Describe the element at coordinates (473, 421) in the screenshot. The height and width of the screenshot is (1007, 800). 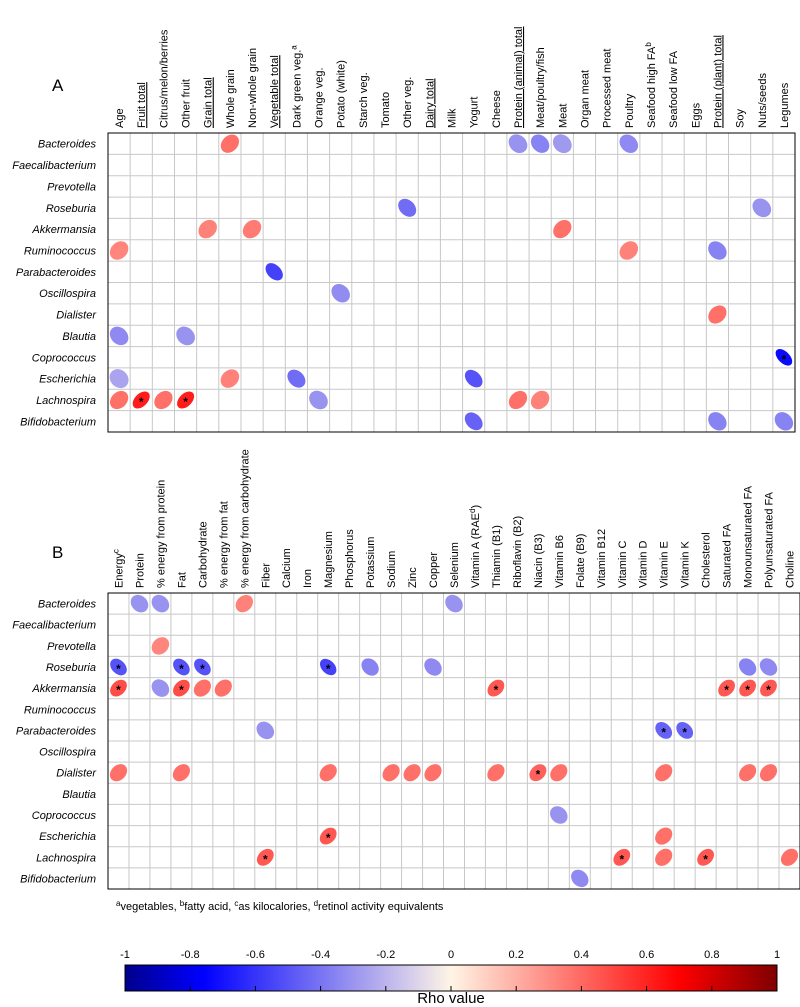
I see `cell-bifidobacterium-yogurt` at that location.